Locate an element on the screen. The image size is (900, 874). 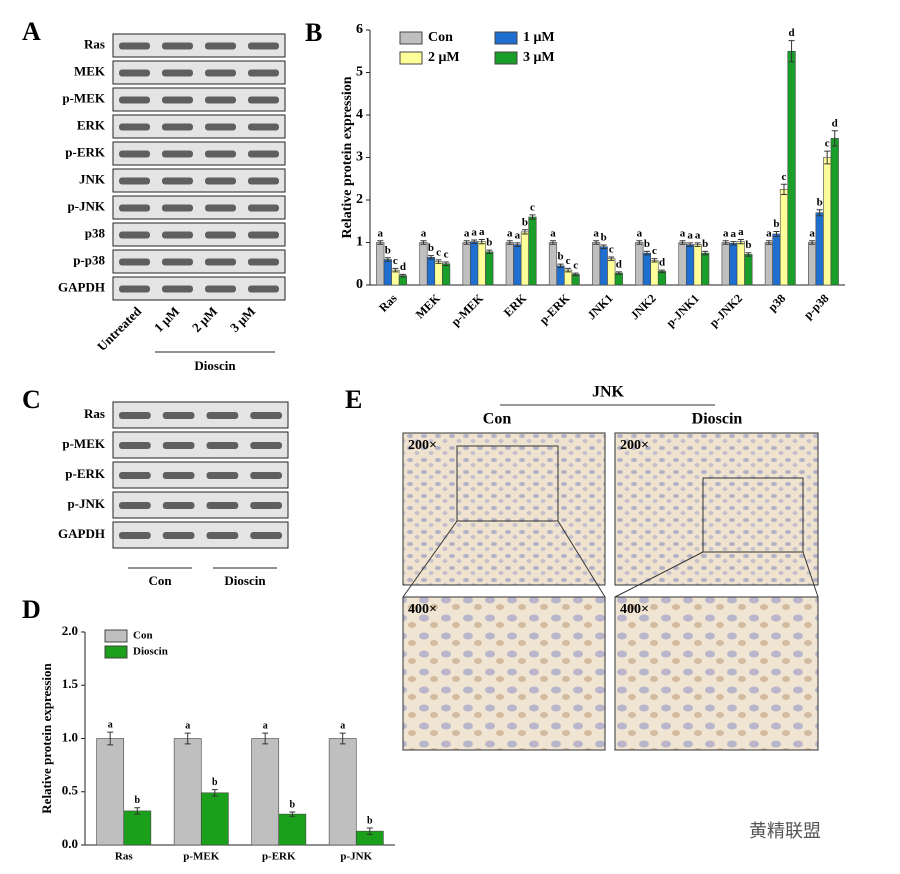
x-tick-label: p-JNK1 is located at coordinates (682, 310).